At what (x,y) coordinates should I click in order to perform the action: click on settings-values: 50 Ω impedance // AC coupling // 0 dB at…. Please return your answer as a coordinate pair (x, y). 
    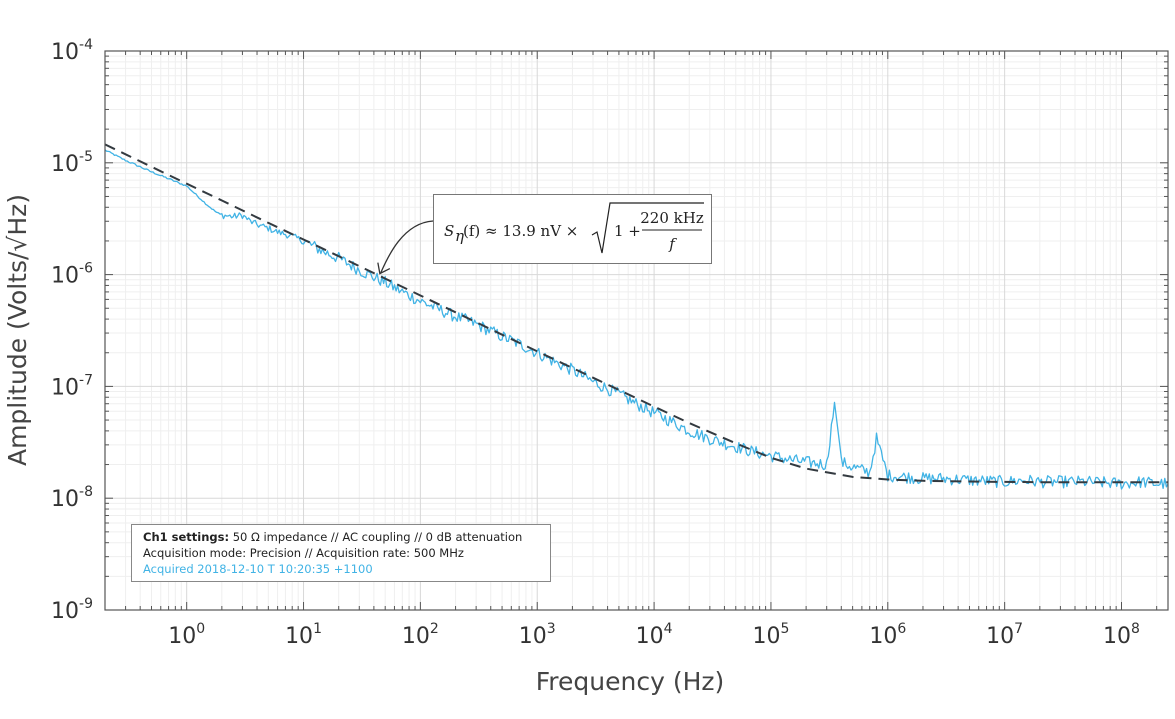
    Looking at the image, I should click on (376, 537).